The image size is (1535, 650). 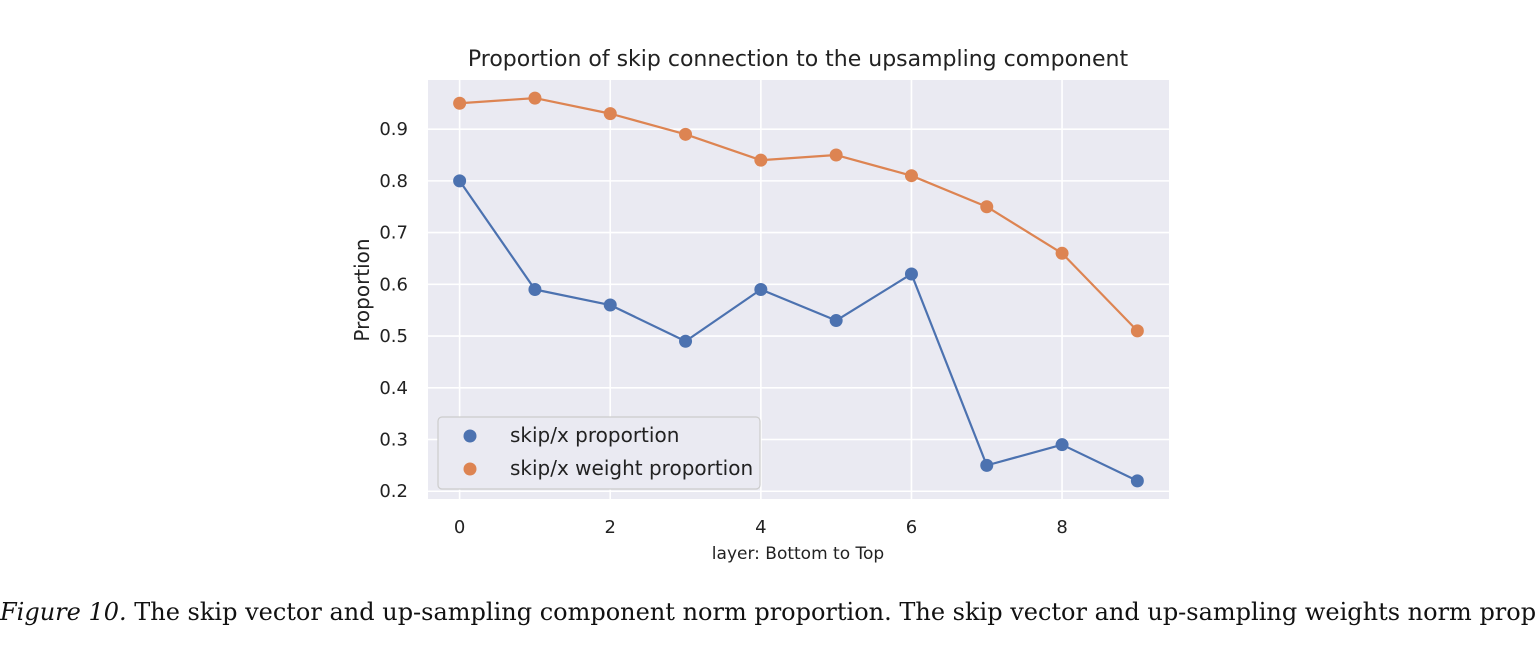 What do you see at coordinates (798, 554) in the screenshot?
I see `x-axis-label: layer: Bottom to Top` at bounding box center [798, 554].